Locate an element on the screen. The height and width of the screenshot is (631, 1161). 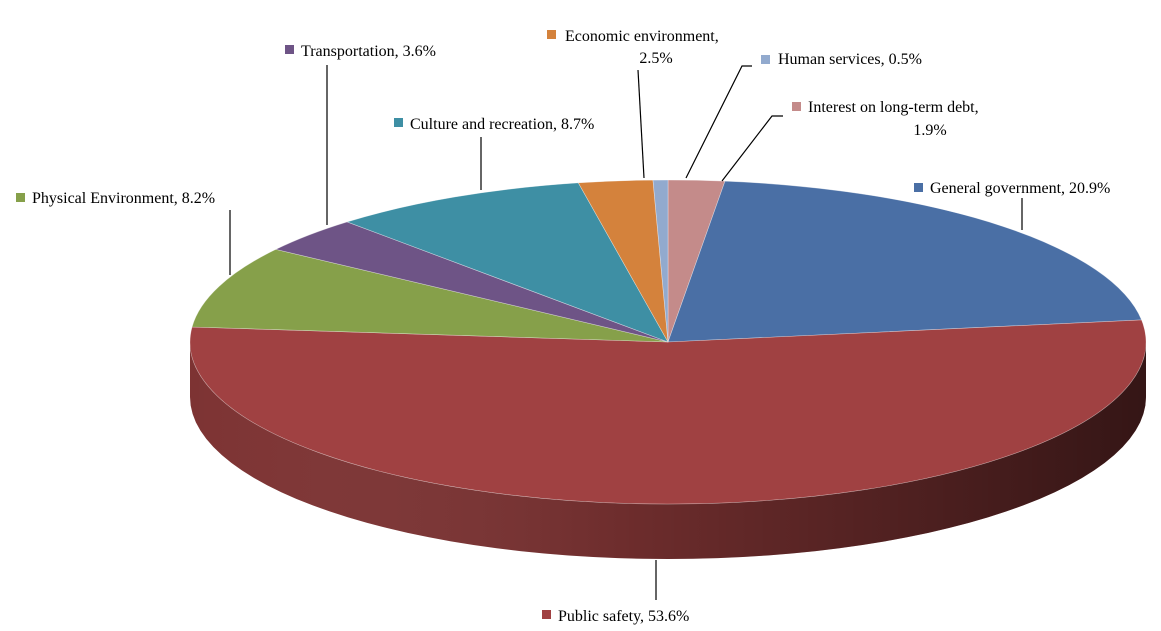
pie-slice-human-services is located at coordinates (660, 261).